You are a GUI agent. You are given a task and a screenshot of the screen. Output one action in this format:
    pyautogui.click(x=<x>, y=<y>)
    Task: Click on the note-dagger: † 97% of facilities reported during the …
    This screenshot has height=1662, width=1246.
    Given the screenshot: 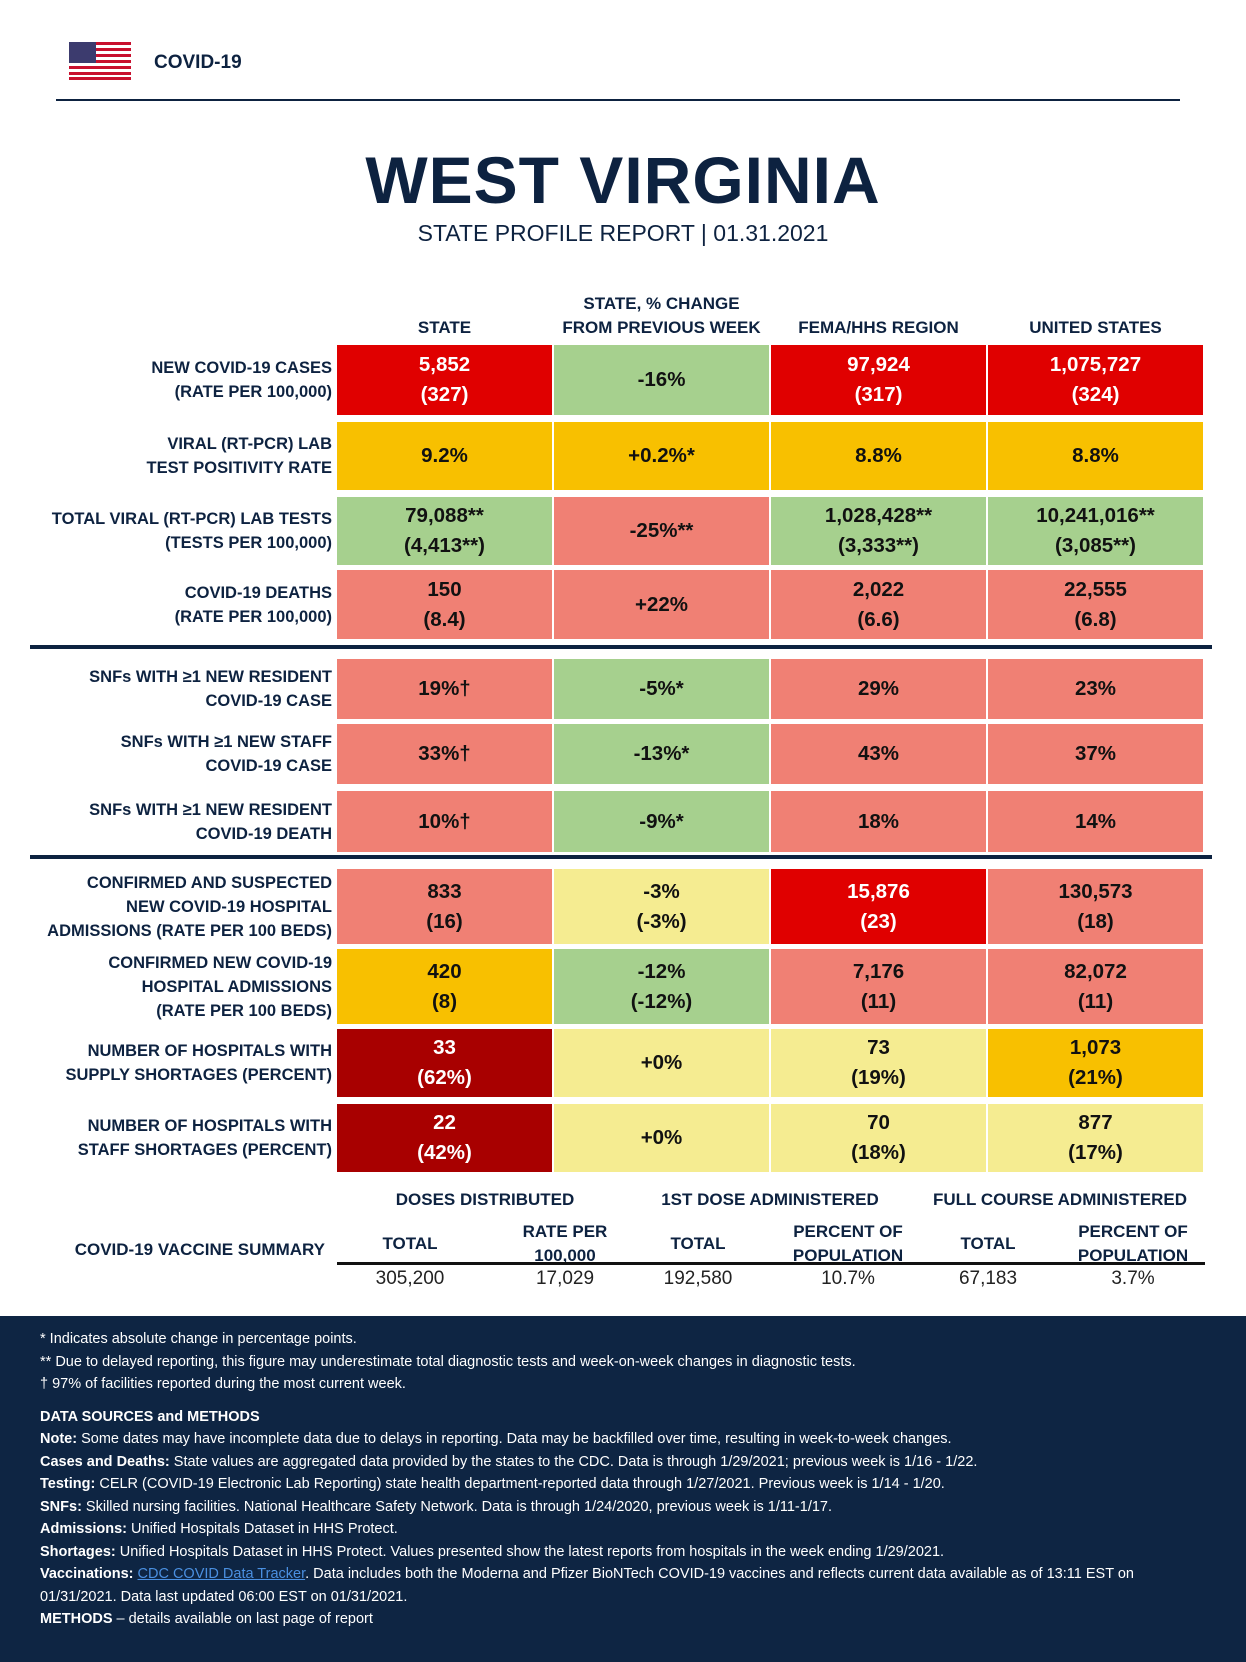 What is the action you would take?
    pyautogui.click(x=223, y=1384)
    